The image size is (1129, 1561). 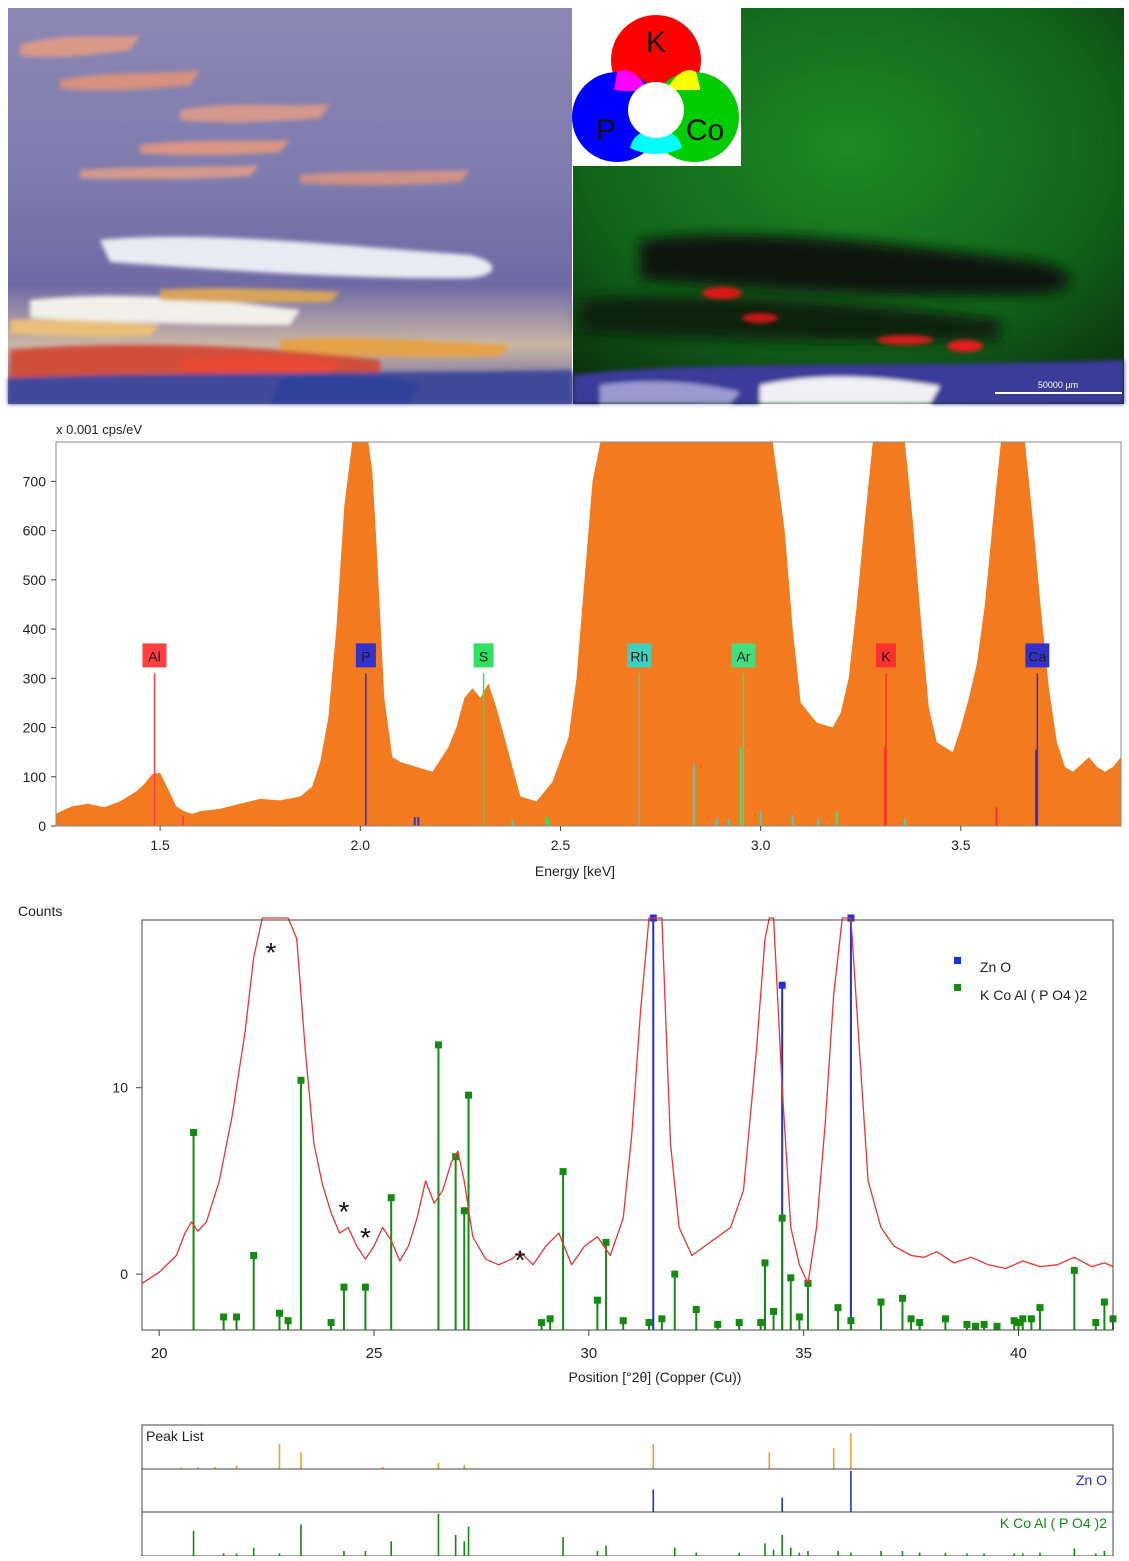 What do you see at coordinates (761, 845) in the screenshot?
I see `spectrum-x-tick-label: 3.0` at bounding box center [761, 845].